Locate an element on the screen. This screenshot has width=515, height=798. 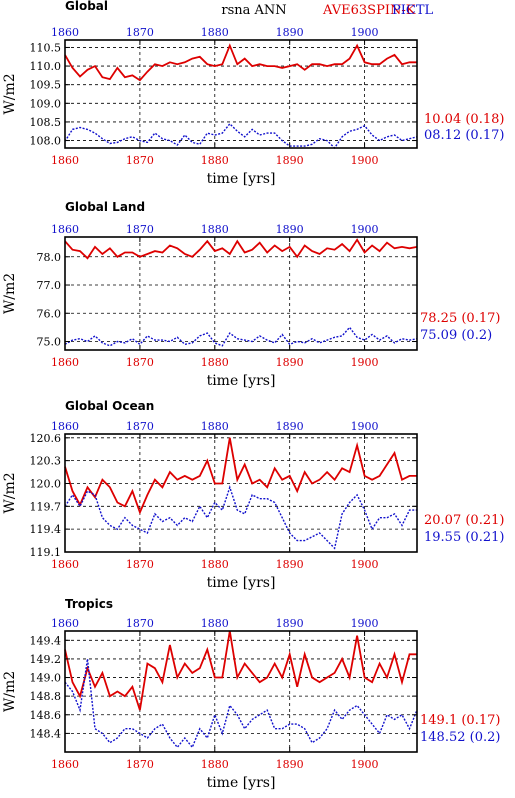
y-tick-label: 148.6 is located at coordinates (46, 715).